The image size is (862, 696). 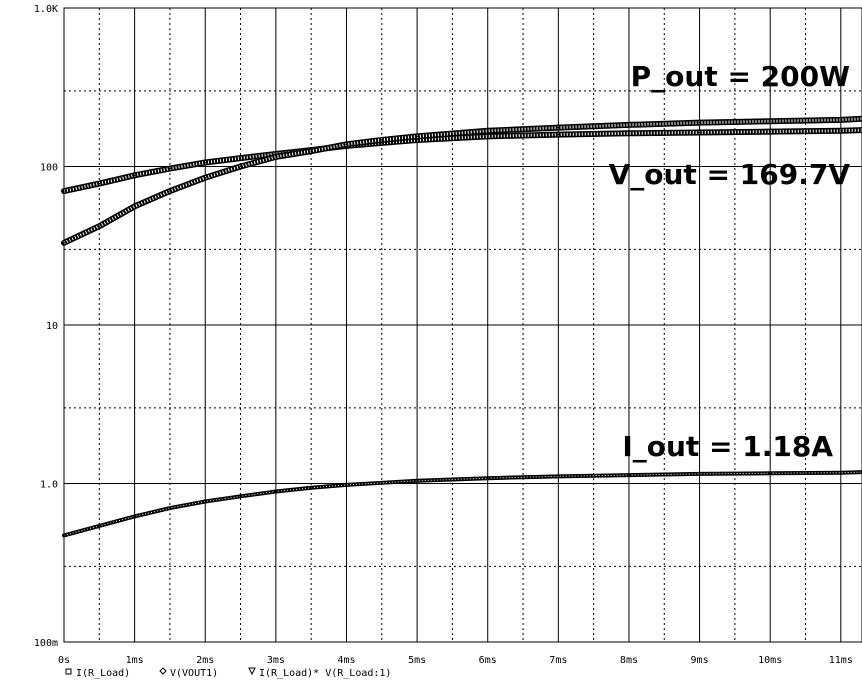 What do you see at coordinates (325, 673) in the screenshot?
I see `legend-label: I(R_Load)* V(R_Load:1)` at bounding box center [325, 673].